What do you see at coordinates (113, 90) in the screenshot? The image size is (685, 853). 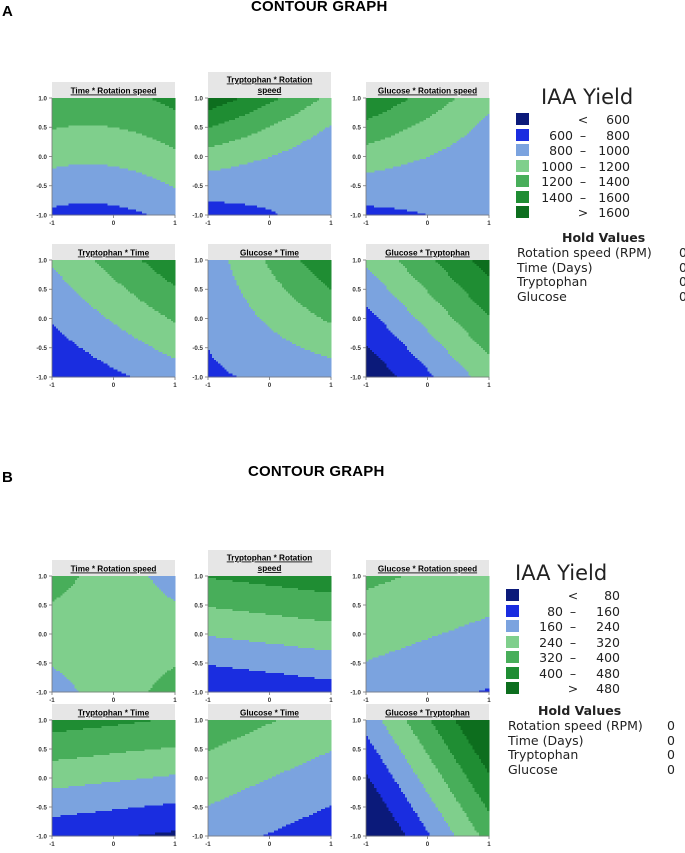 I see `plot-title-box: Time * Rotation speed` at bounding box center [113, 90].